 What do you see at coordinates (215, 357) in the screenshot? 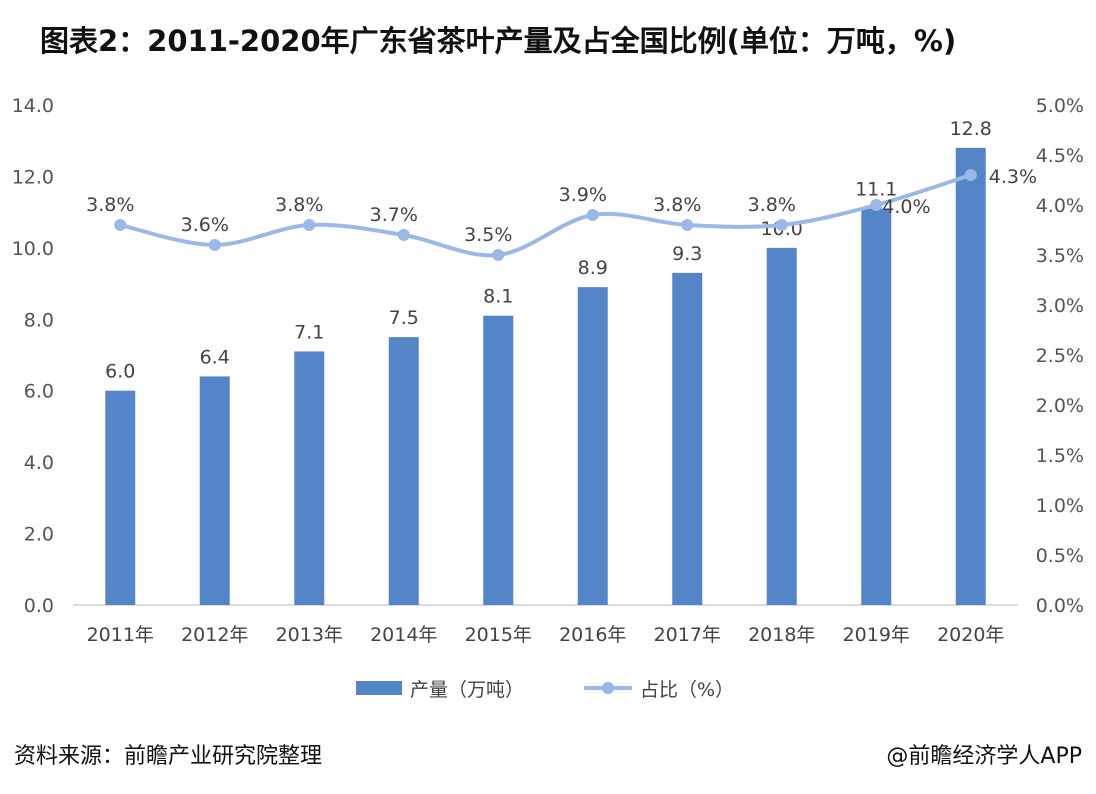
I see `bar-value-label: 6.4` at bounding box center [215, 357].